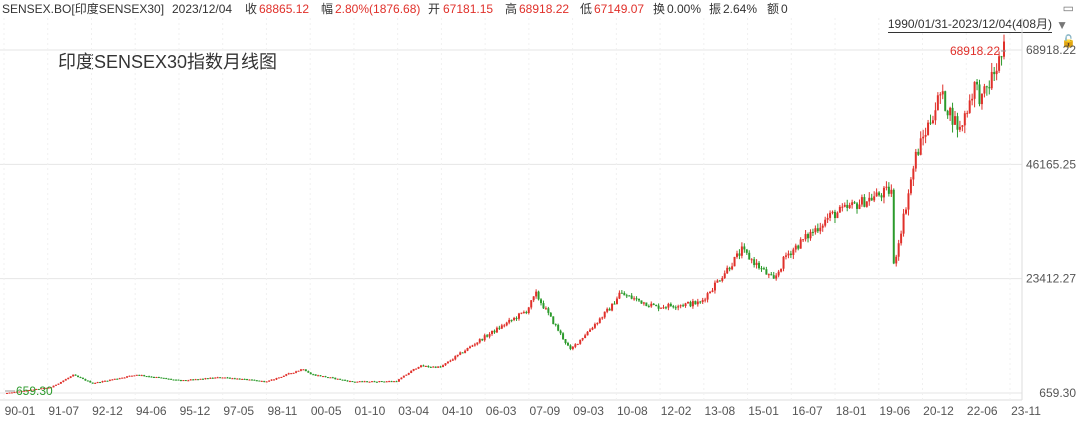 Image resolution: width=1080 pixels, height=421 pixels. Describe the element at coordinates (1062, 25) in the screenshot. I see `chevron-down-icon: ▼` at that location.